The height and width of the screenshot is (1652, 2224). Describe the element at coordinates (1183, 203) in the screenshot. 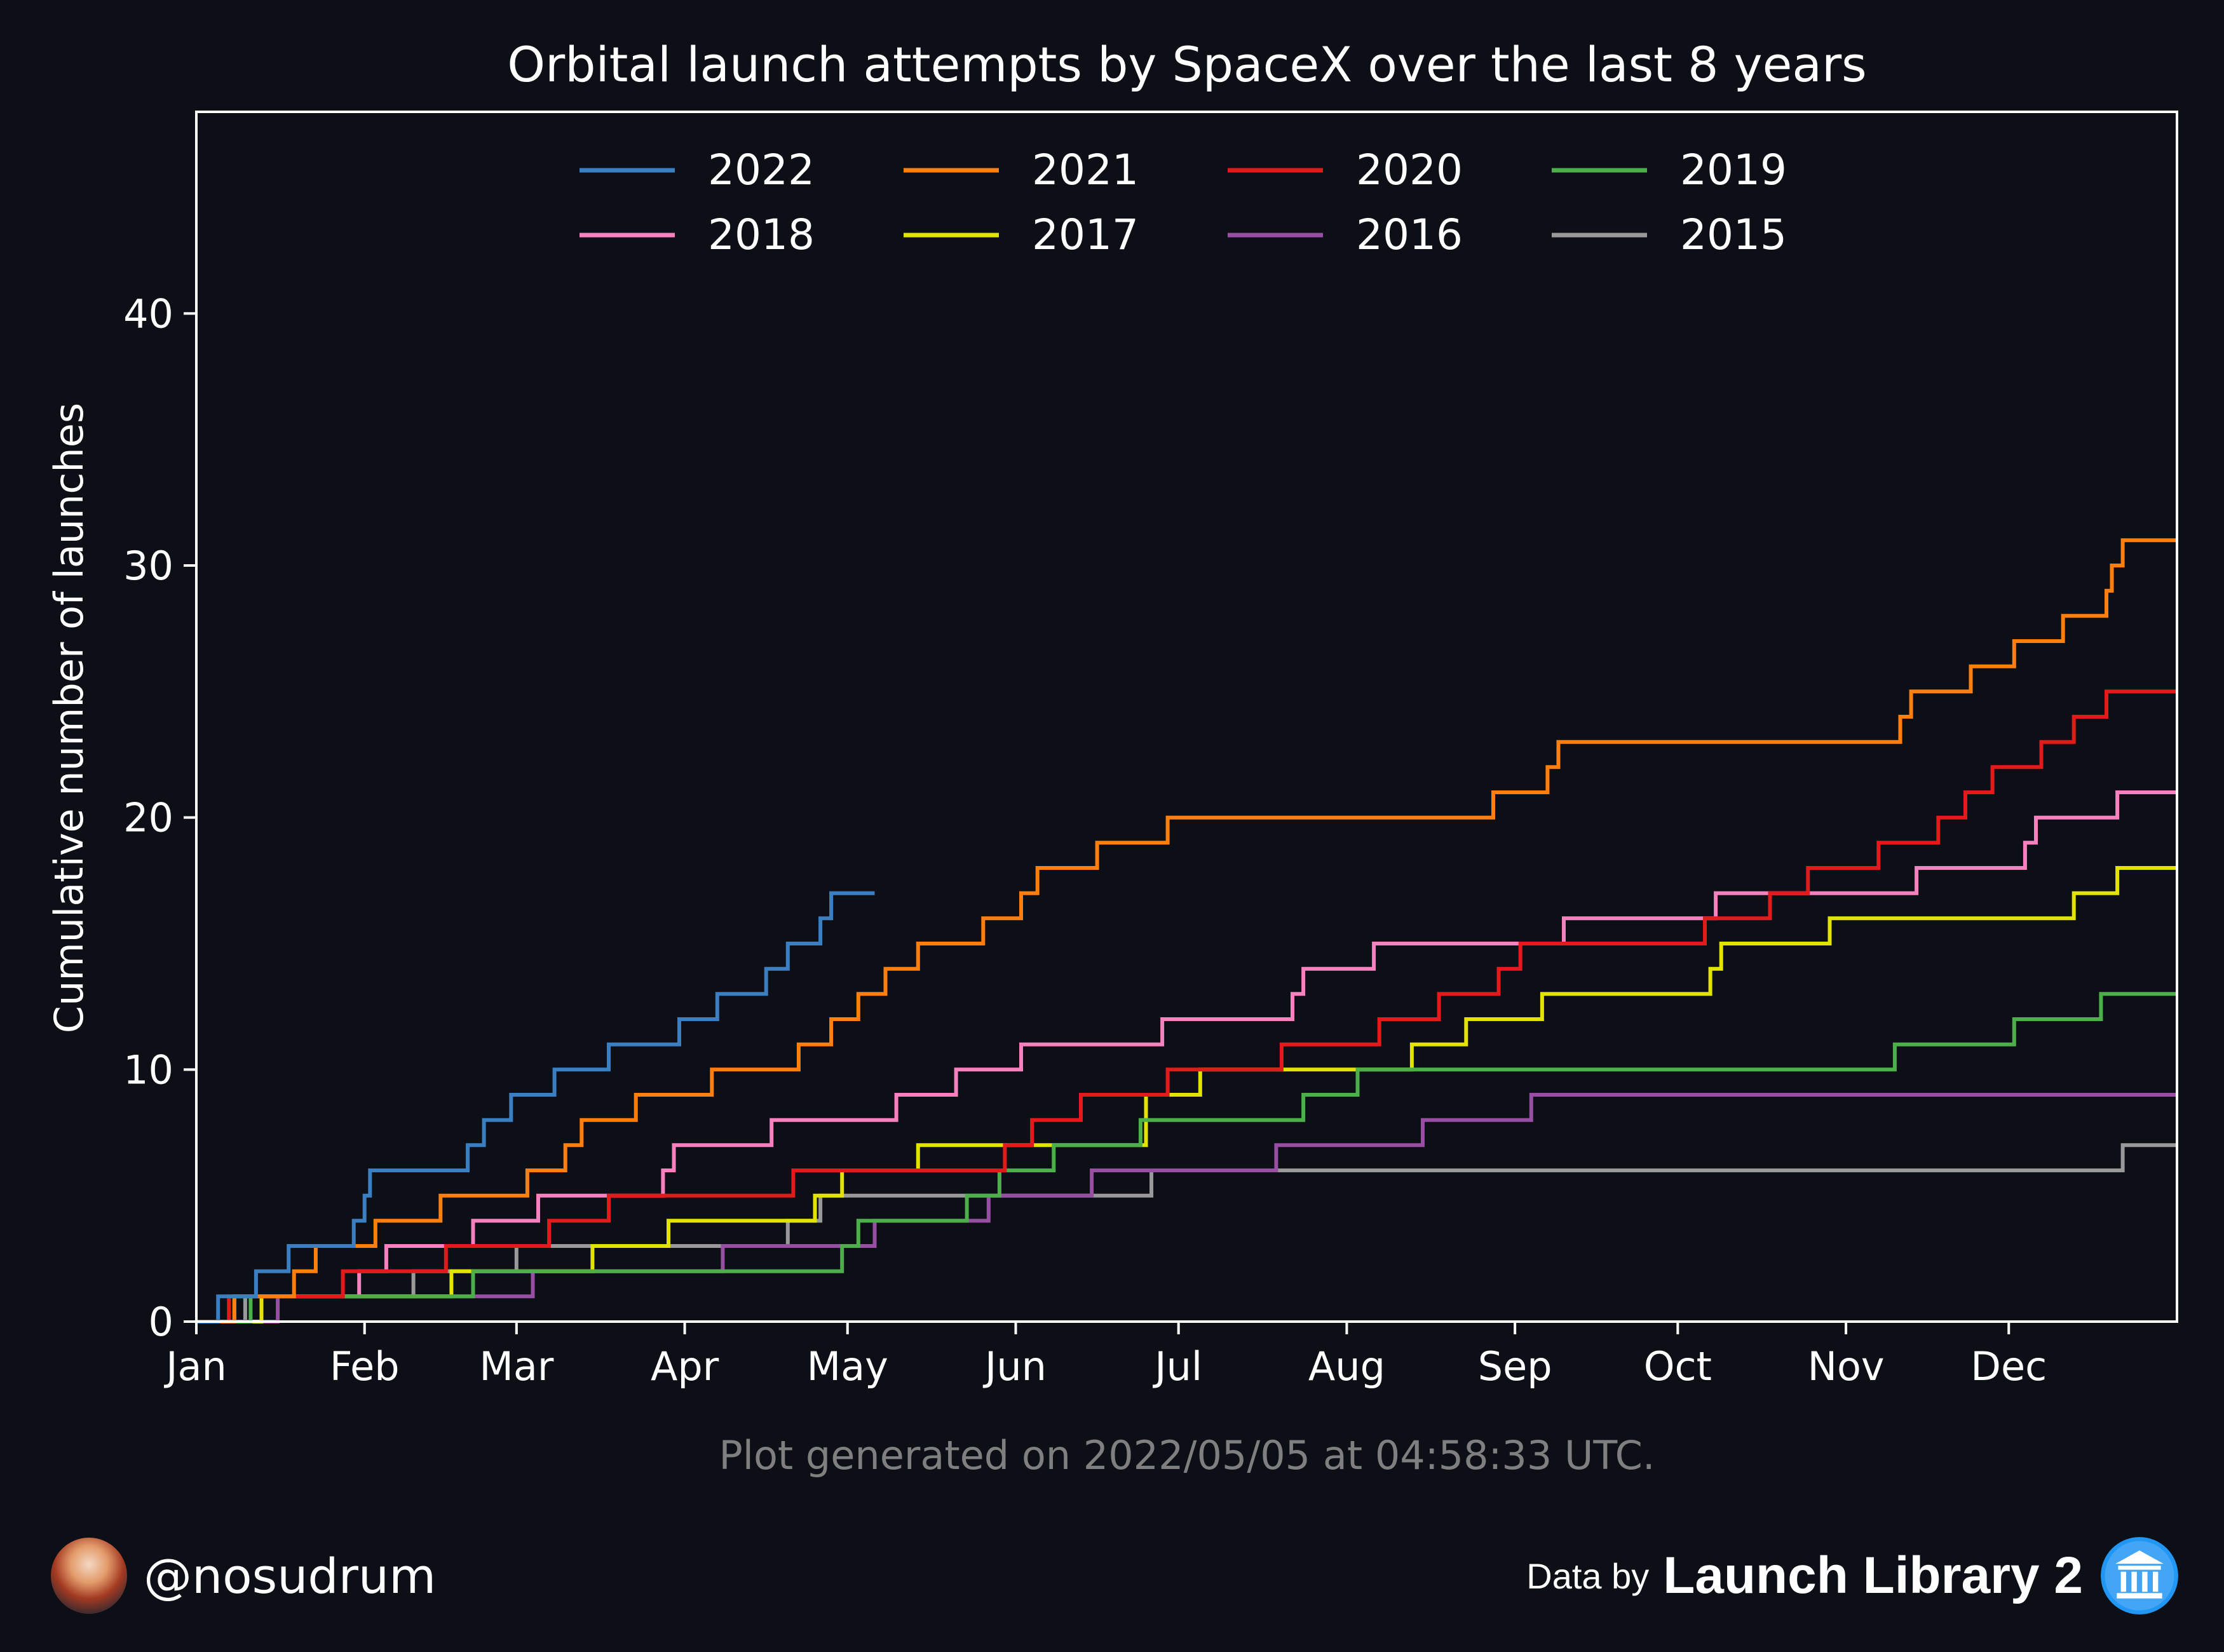

I see `legend: 2022 2021 2020 2019 2018 2017 2016 2015` at that location.